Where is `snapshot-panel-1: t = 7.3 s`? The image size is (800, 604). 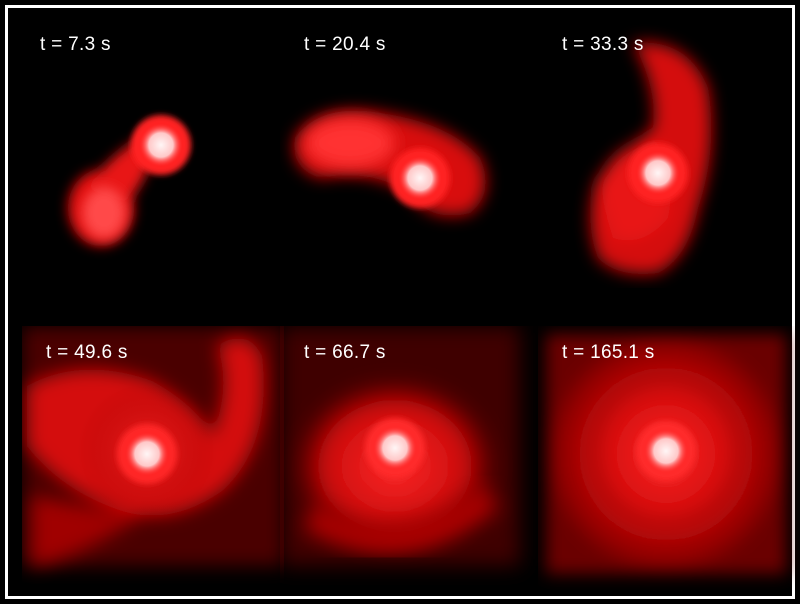 snapshot-panel-1: t = 7.3 s is located at coordinates (147, 153).